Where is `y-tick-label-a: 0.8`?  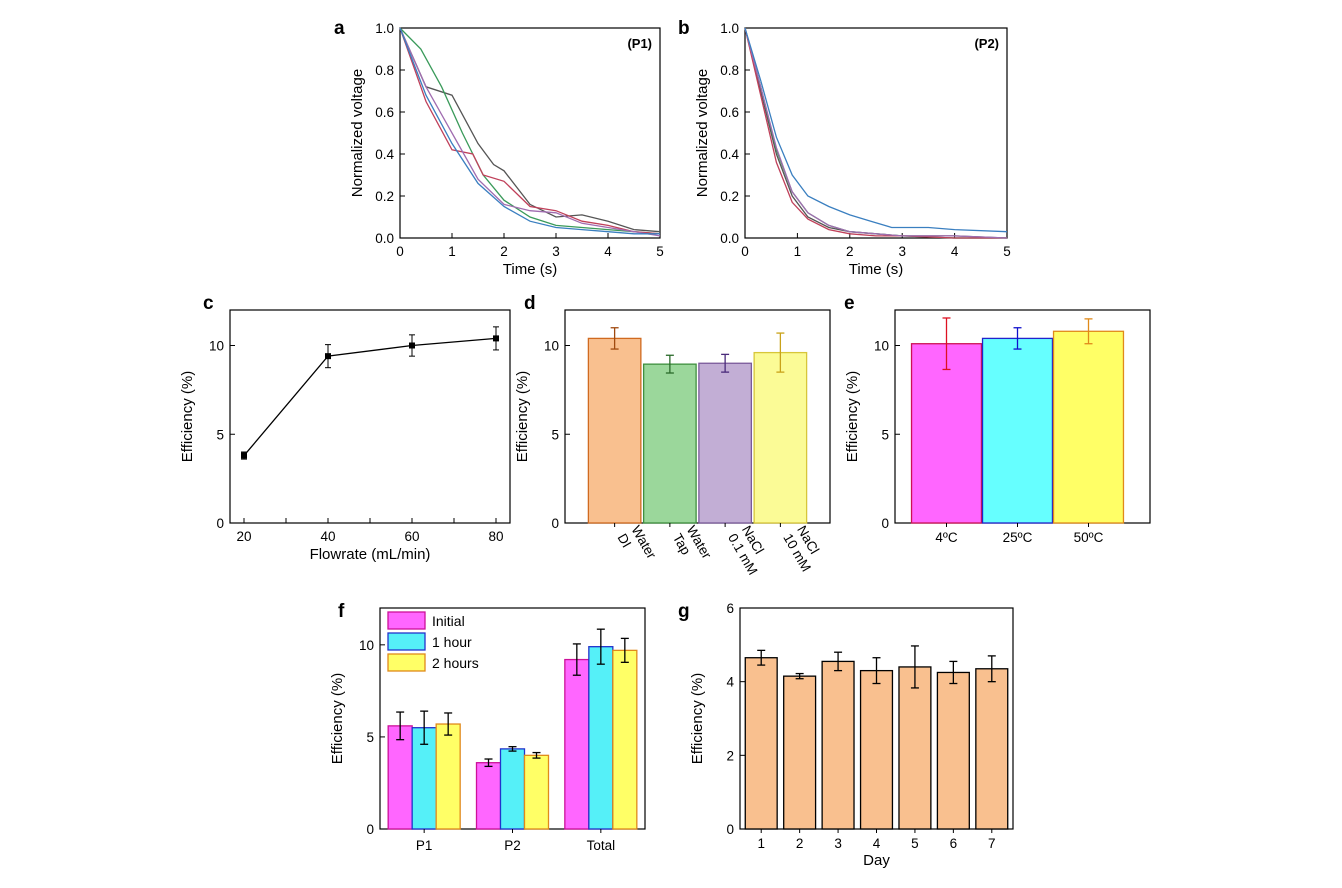
y-tick-label-a: 0.8 is located at coordinates (384, 70).